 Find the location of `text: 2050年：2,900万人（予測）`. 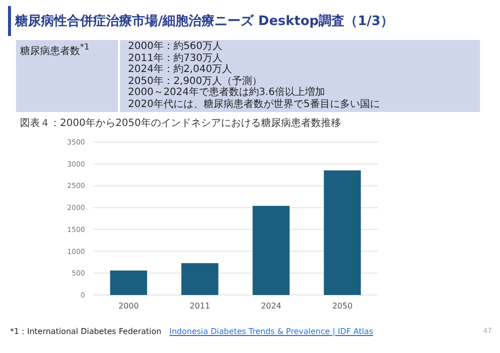

text: 2050年：2,900万人（予測） is located at coordinates (196, 81).